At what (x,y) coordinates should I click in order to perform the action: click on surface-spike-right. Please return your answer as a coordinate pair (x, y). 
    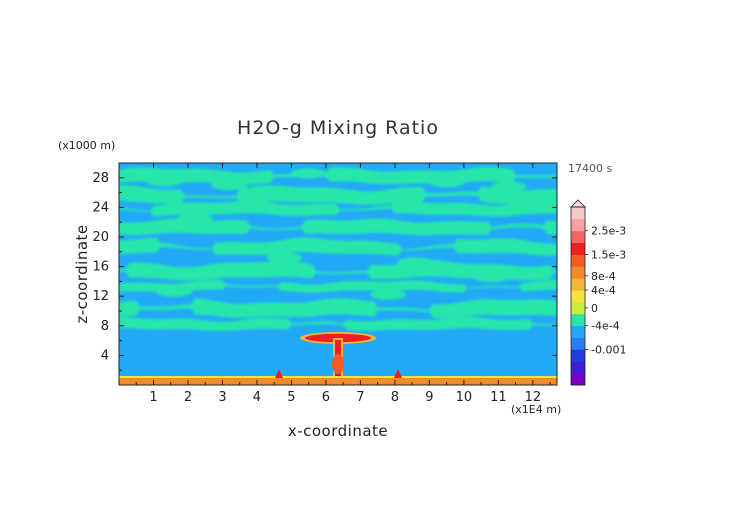
    Looking at the image, I should click on (398, 373).